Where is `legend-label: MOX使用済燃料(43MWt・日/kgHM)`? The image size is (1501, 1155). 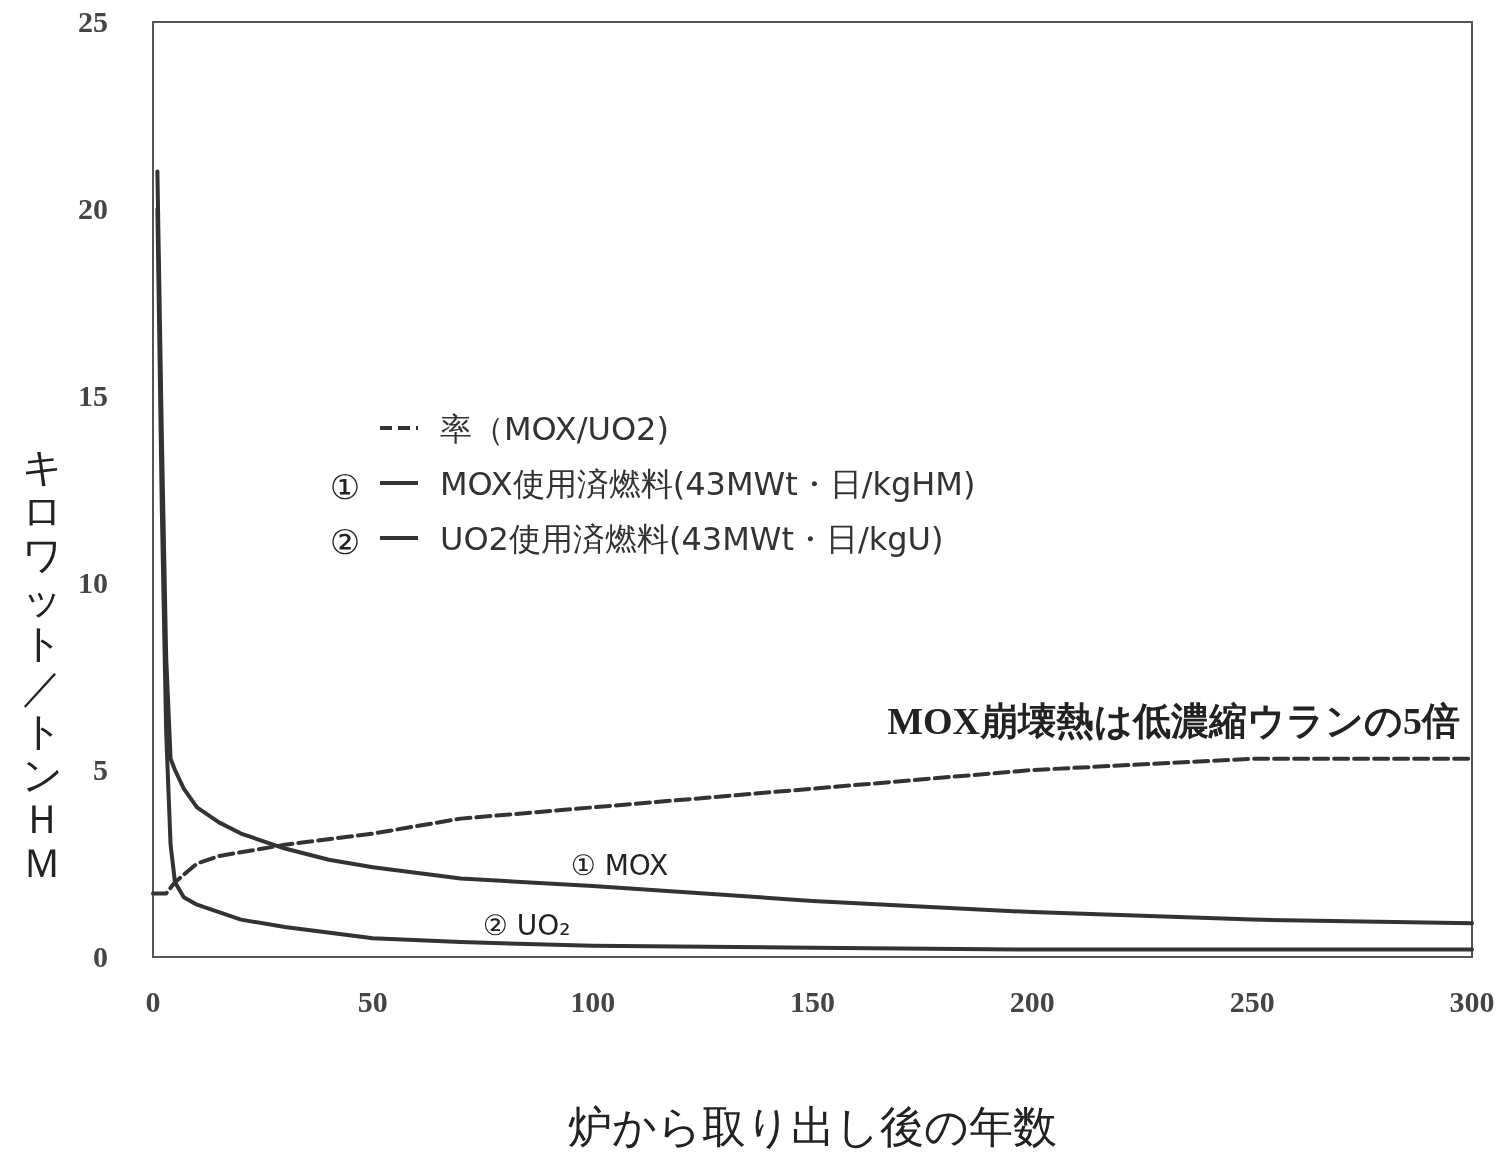
legend-label: MOX使用済燃料(43MWt・日/kgHM) is located at coordinates (708, 484).